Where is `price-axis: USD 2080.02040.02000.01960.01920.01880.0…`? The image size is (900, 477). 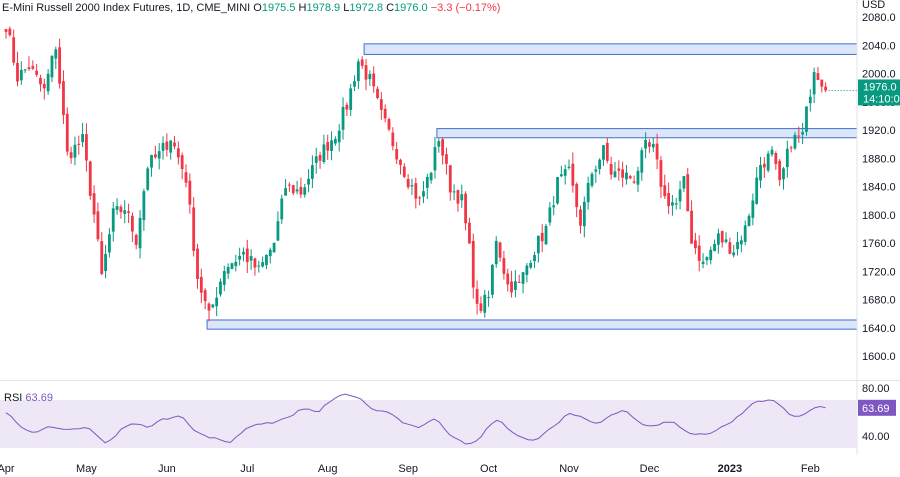 price-axis: USD 2080.02040.02000.01960.01920.01880.0… is located at coordinates (879, 181).